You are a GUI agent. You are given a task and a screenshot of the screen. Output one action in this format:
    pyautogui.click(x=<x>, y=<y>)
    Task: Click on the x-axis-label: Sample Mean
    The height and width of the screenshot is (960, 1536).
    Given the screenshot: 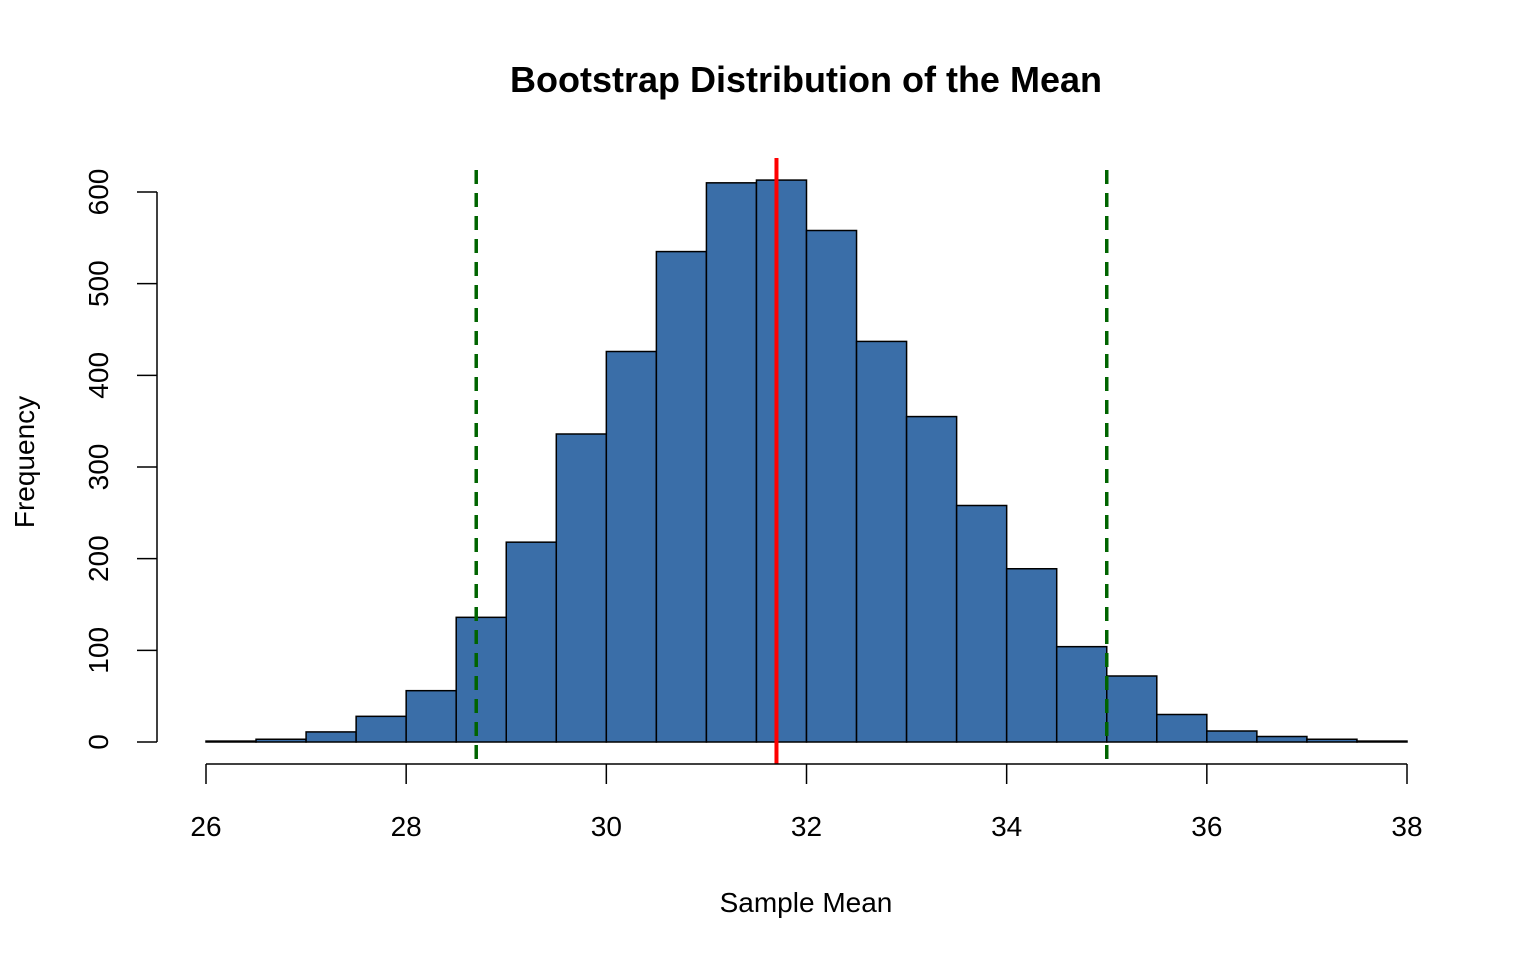 What is the action you would take?
    pyautogui.click(x=806, y=902)
    